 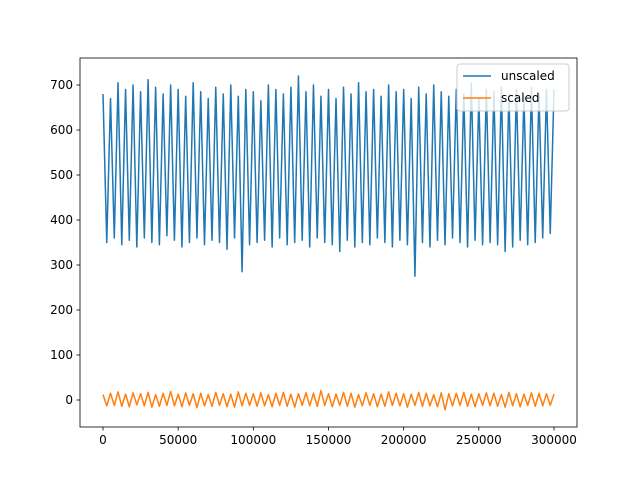 What do you see at coordinates (329, 440) in the screenshot?
I see `x-tick-label: 150000` at bounding box center [329, 440].